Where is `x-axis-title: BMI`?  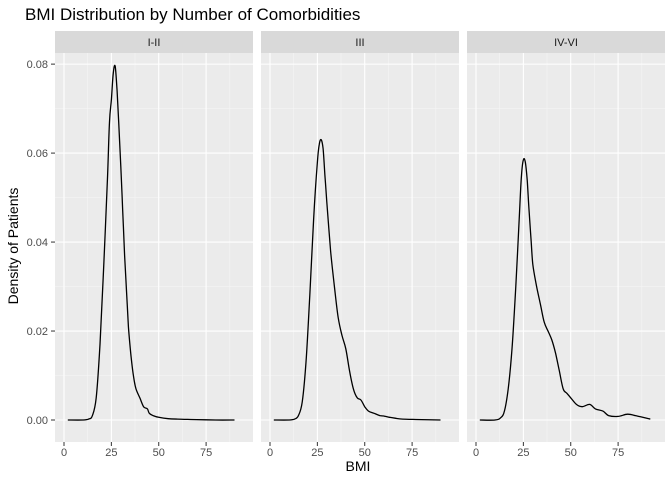
x-axis-title: BMI is located at coordinates (358, 466).